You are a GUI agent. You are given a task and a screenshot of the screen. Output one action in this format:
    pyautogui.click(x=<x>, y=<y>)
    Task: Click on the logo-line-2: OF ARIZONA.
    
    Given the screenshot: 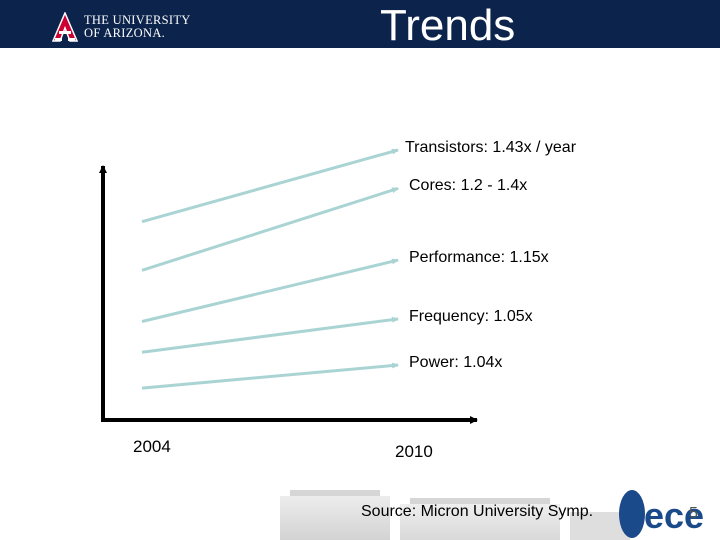 What is the action you would take?
    pyautogui.click(x=125, y=33)
    